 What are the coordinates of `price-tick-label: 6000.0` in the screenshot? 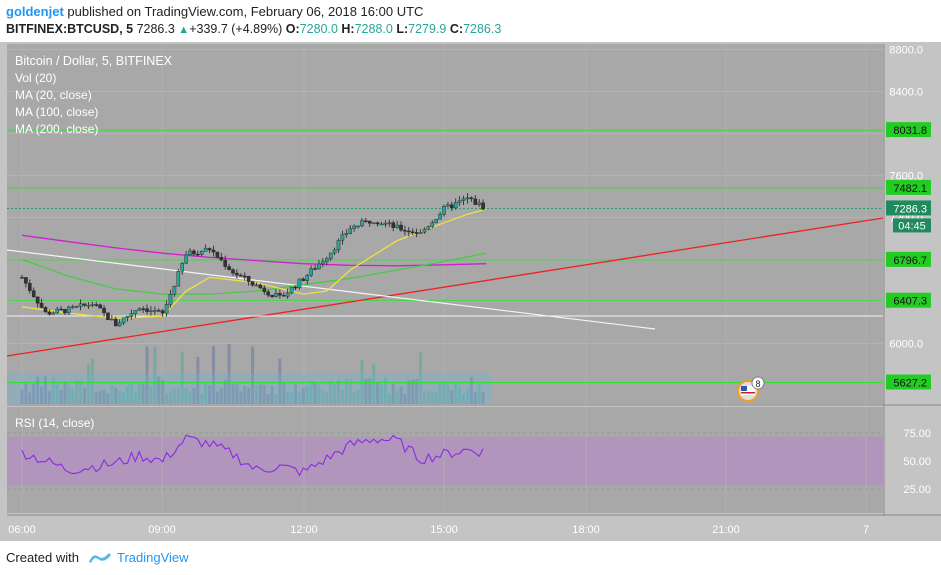 It's located at (906, 345).